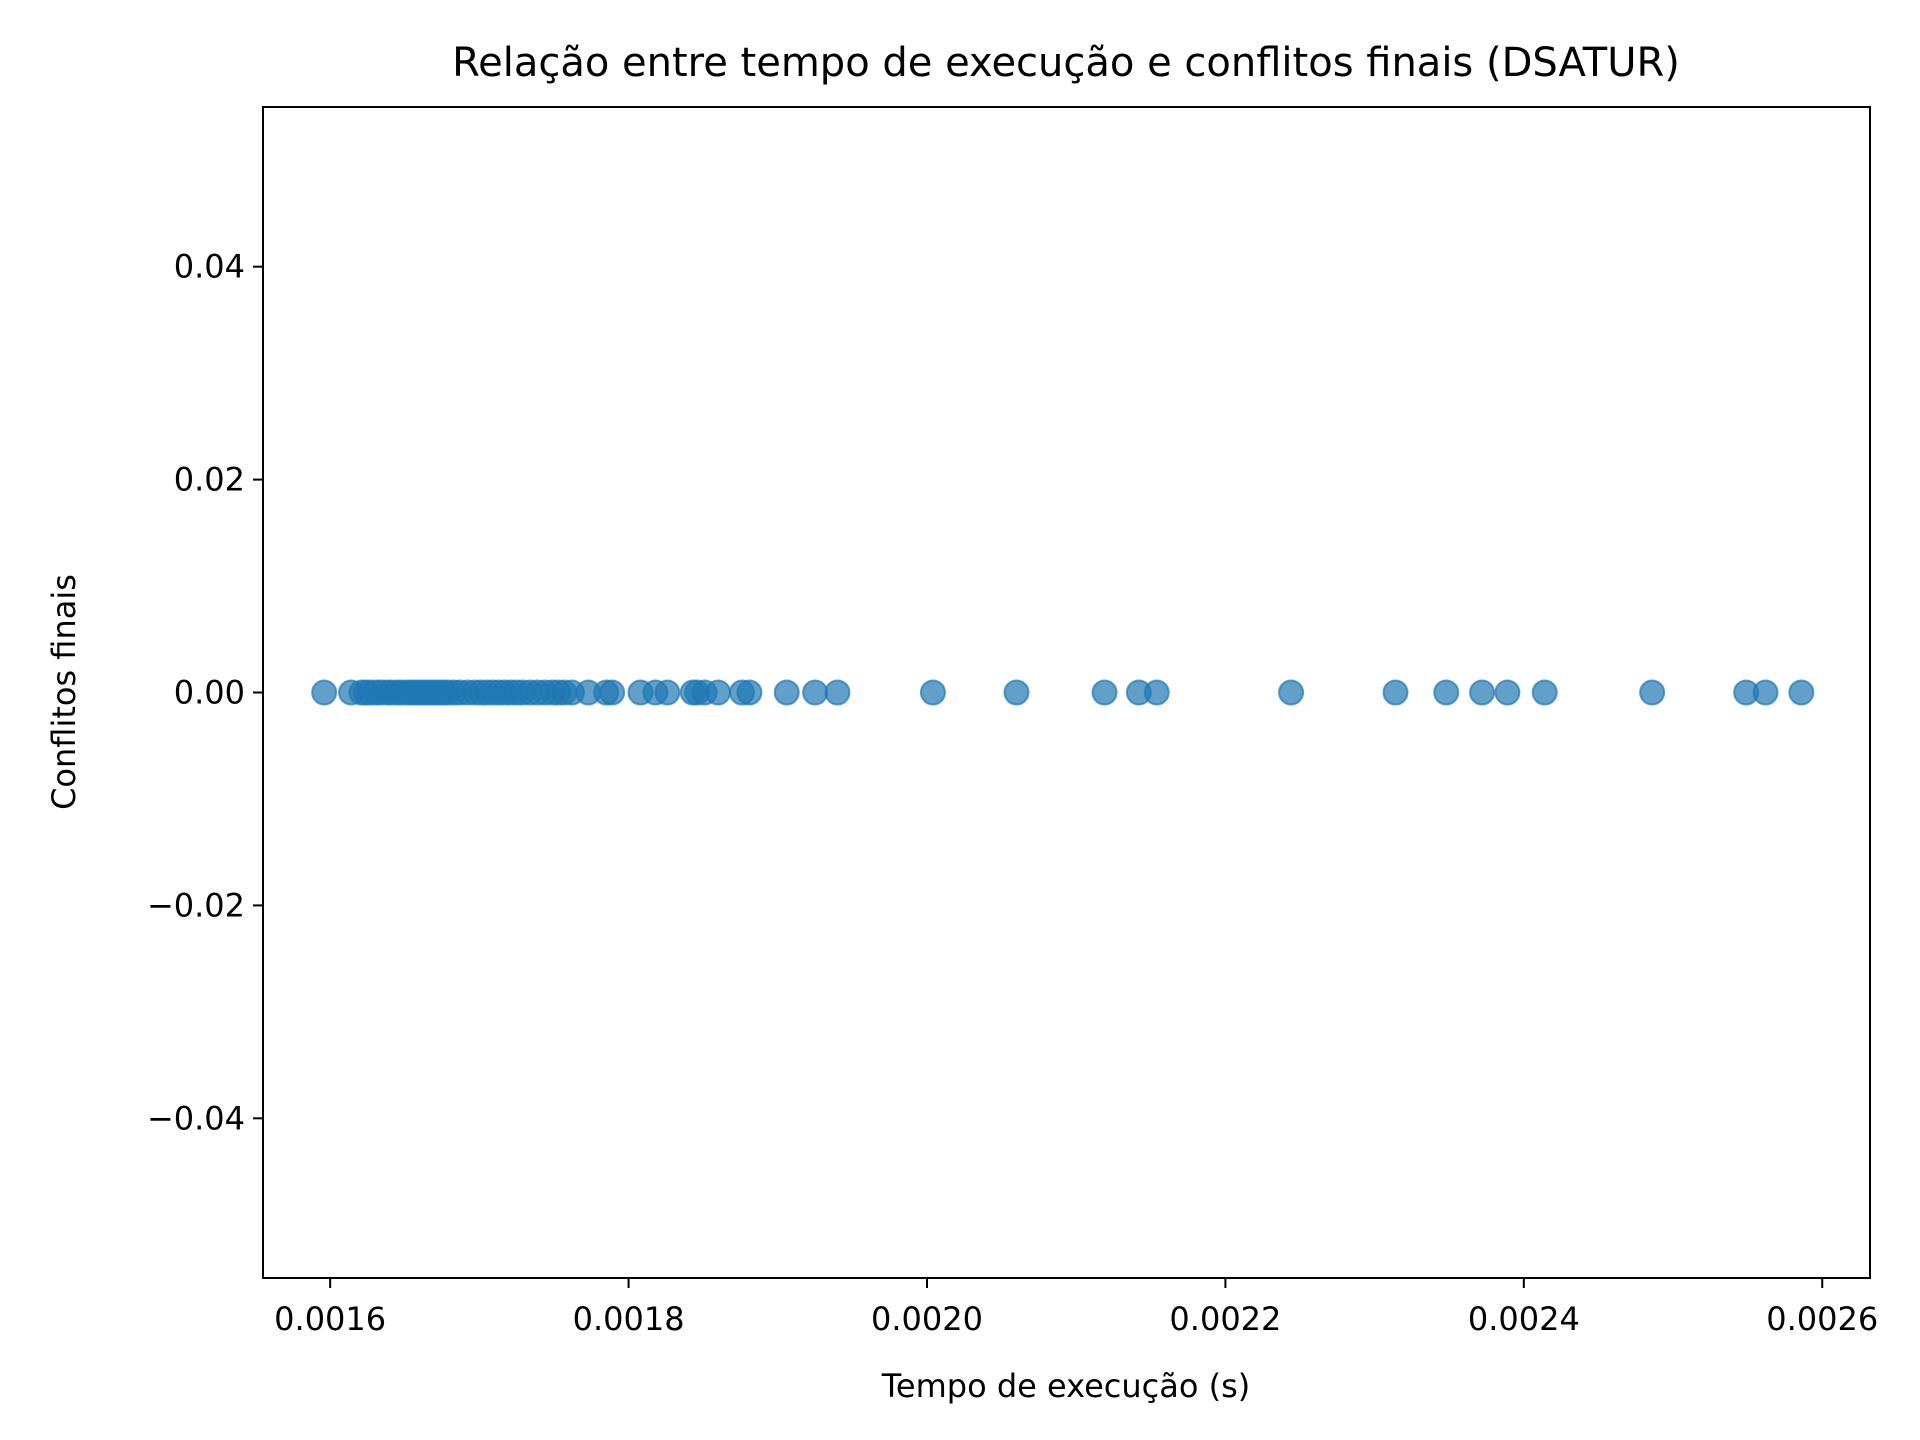  I want to click on y-tick-label: 0.04, so click(209, 267).